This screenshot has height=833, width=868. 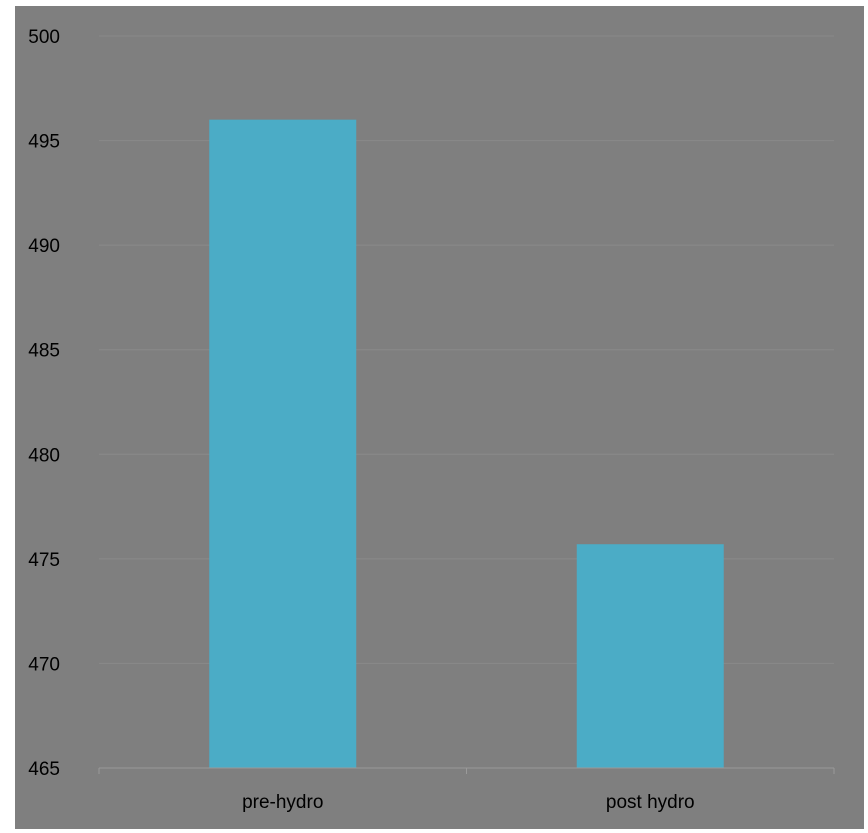 I want to click on y-tick-label: 495, so click(x=44, y=142).